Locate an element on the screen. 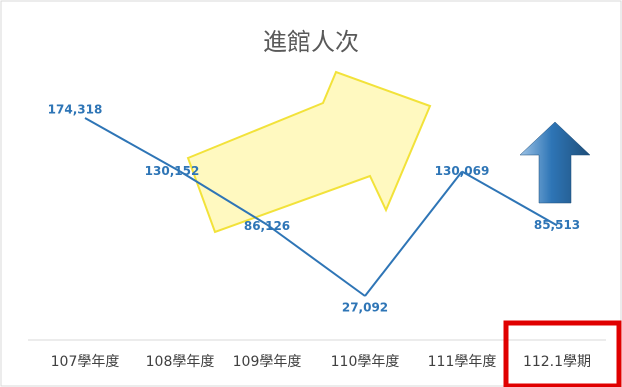 This screenshot has width=622, height=387. x-axis-tick-labels: 107學年度 108學年度 109學年度 110學年度 111學年度 112.1學期 is located at coordinates (321, 362).